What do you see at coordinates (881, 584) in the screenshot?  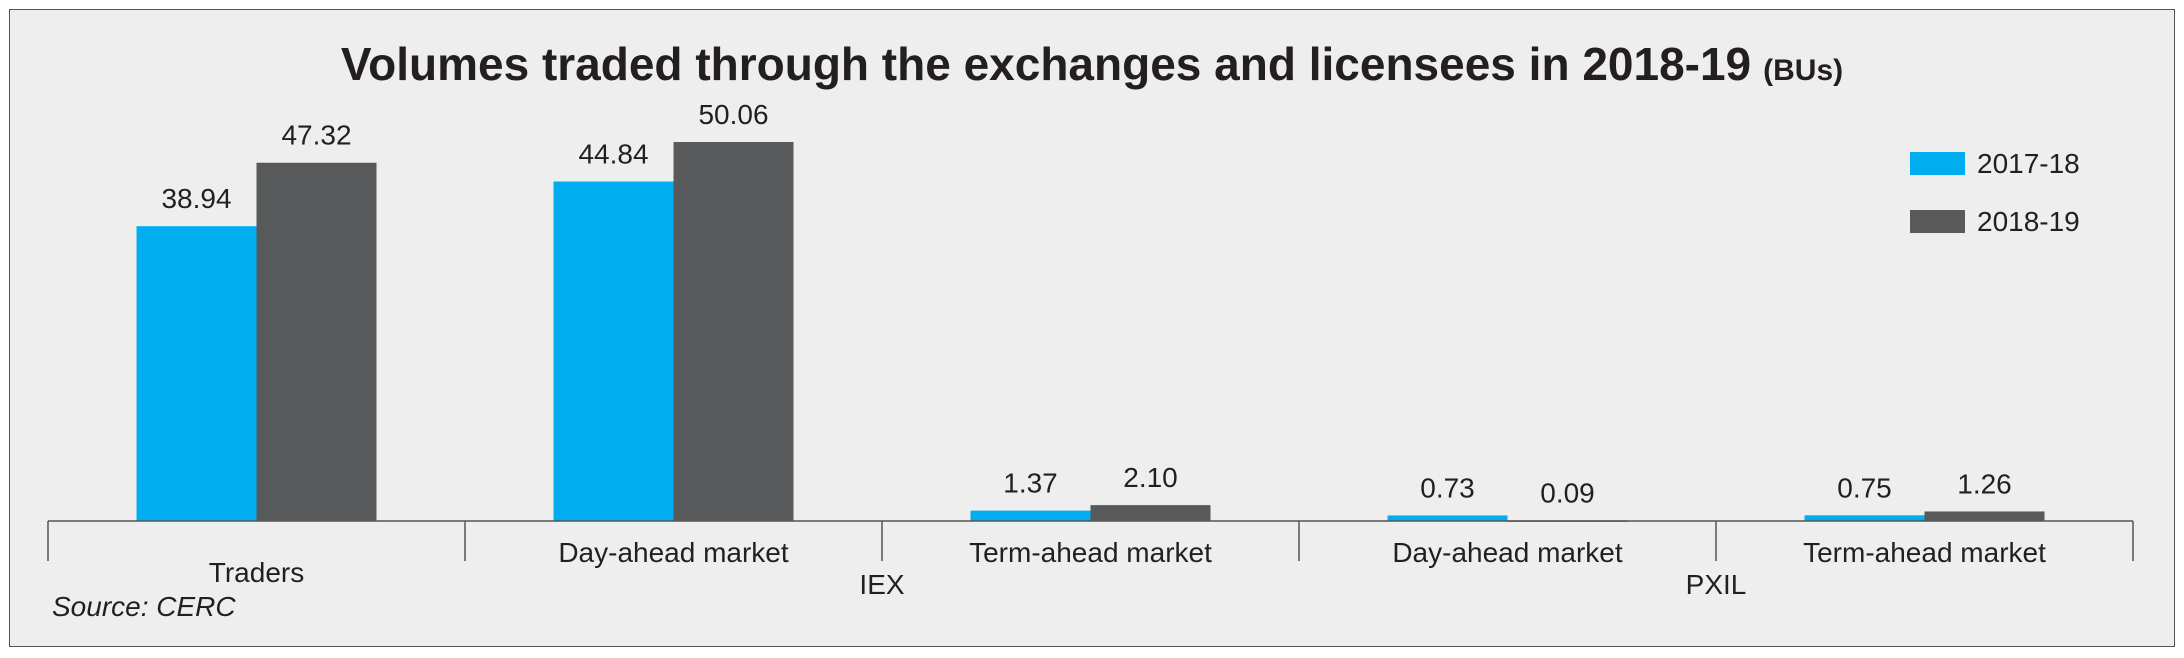 I see `group-label-1: IEX` at bounding box center [881, 584].